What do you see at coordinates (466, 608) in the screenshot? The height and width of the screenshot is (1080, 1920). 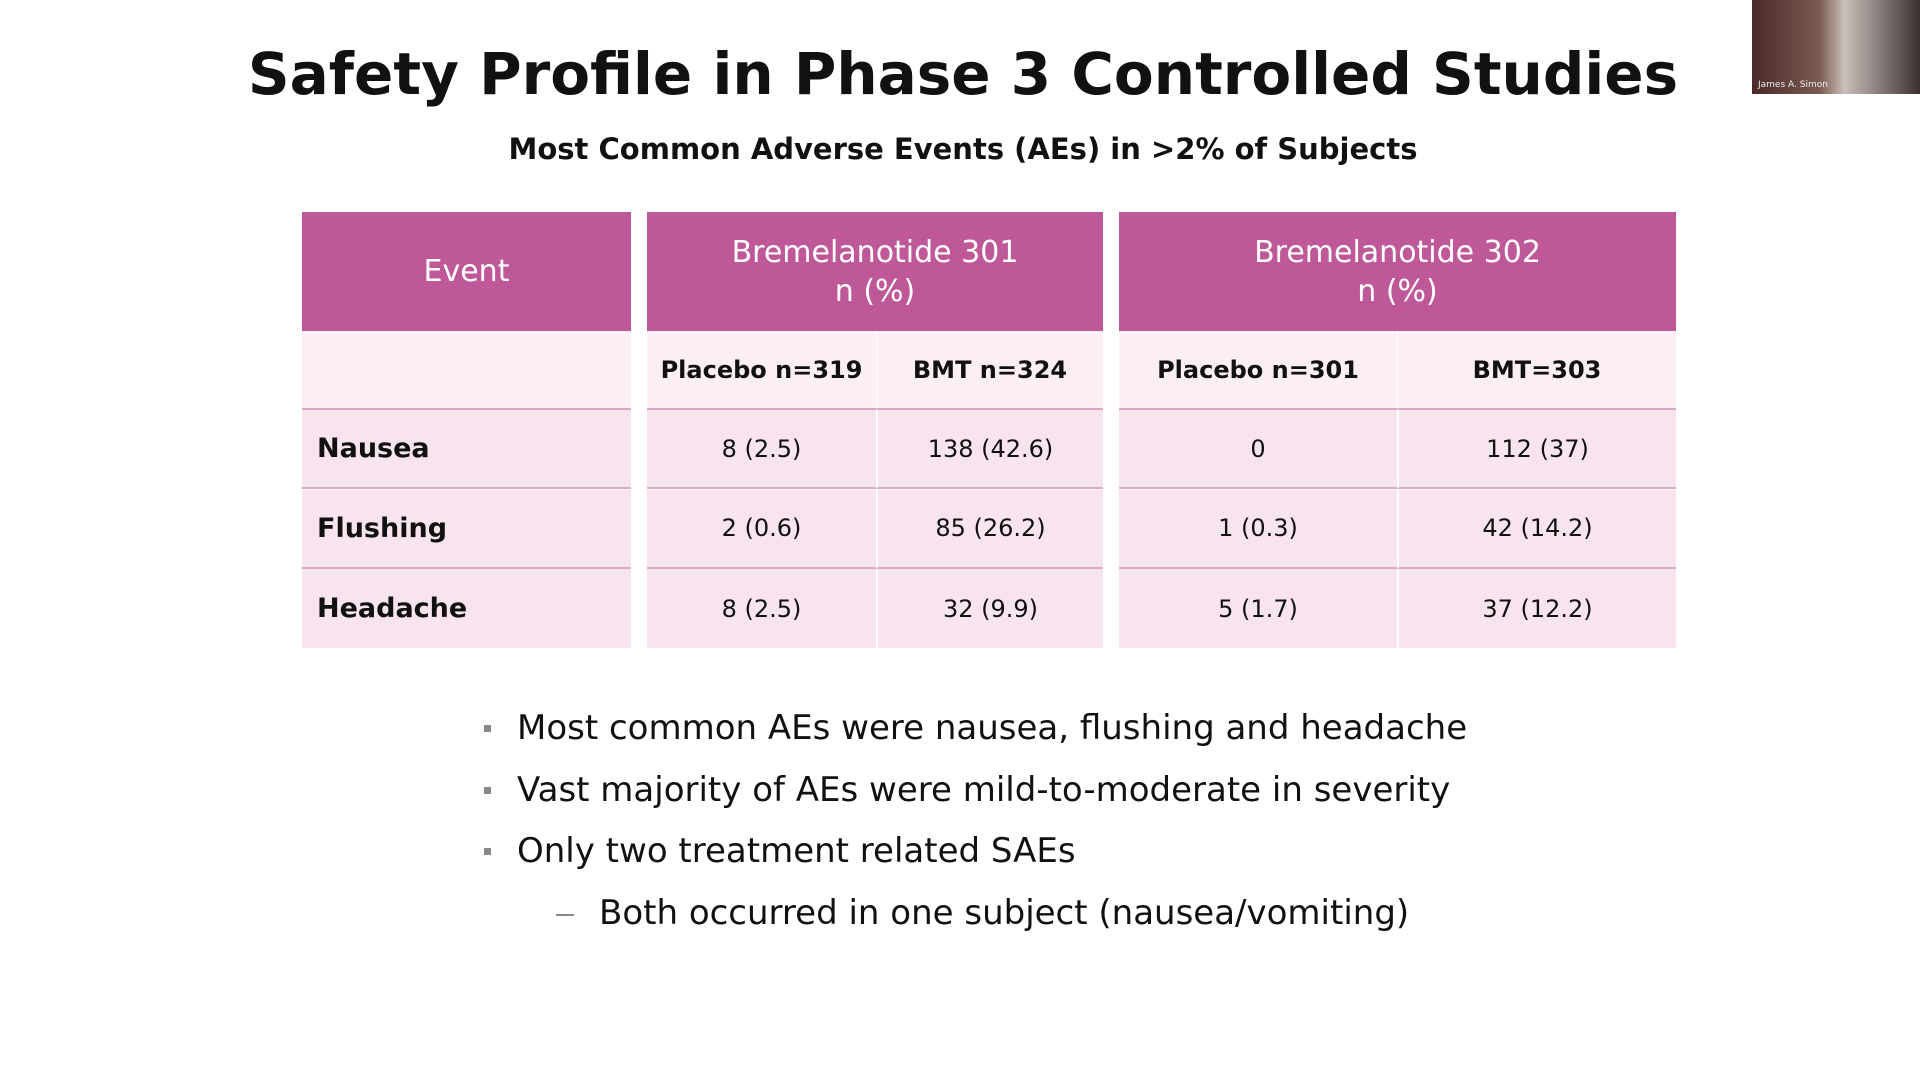 I see `row-label: Headache` at bounding box center [466, 608].